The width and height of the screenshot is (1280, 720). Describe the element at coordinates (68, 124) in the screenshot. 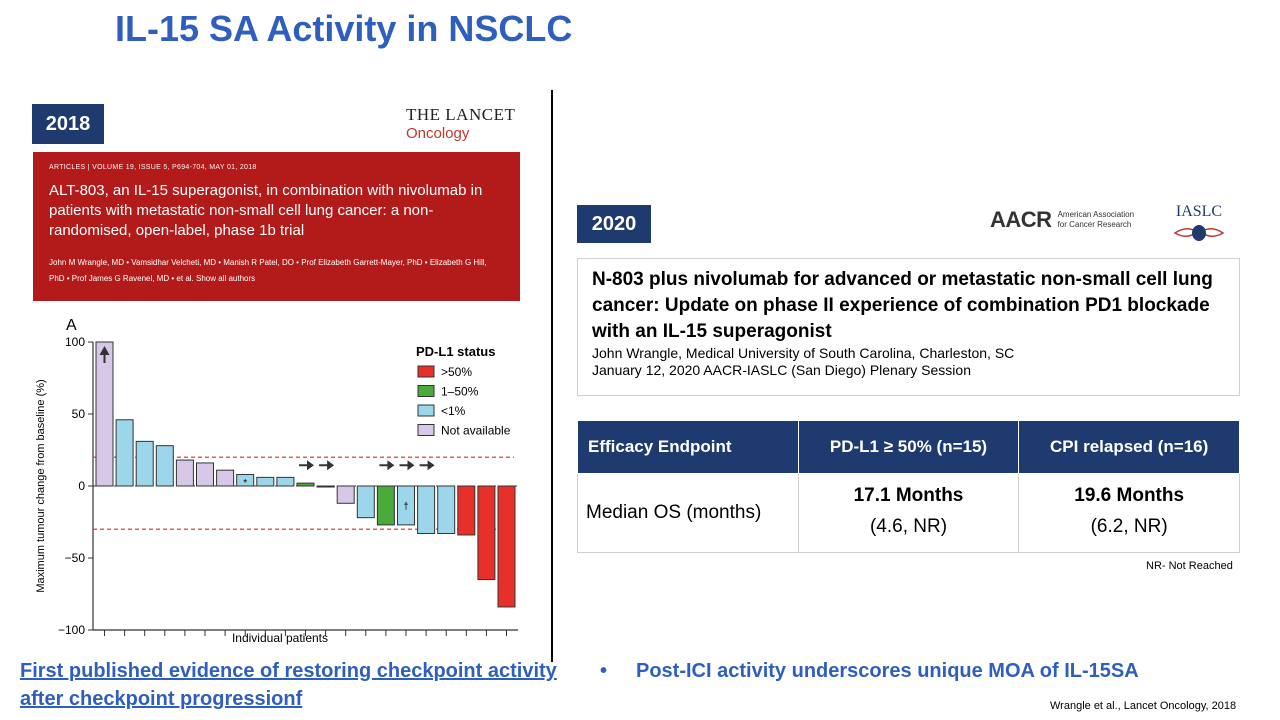

I see `year-badge-2018: 2018` at that location.